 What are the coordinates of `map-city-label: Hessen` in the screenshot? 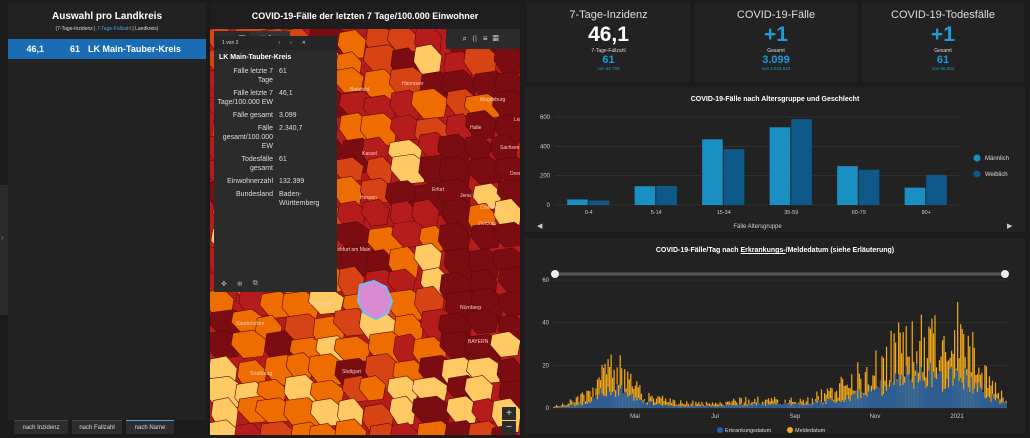 It's located at (368, 198).